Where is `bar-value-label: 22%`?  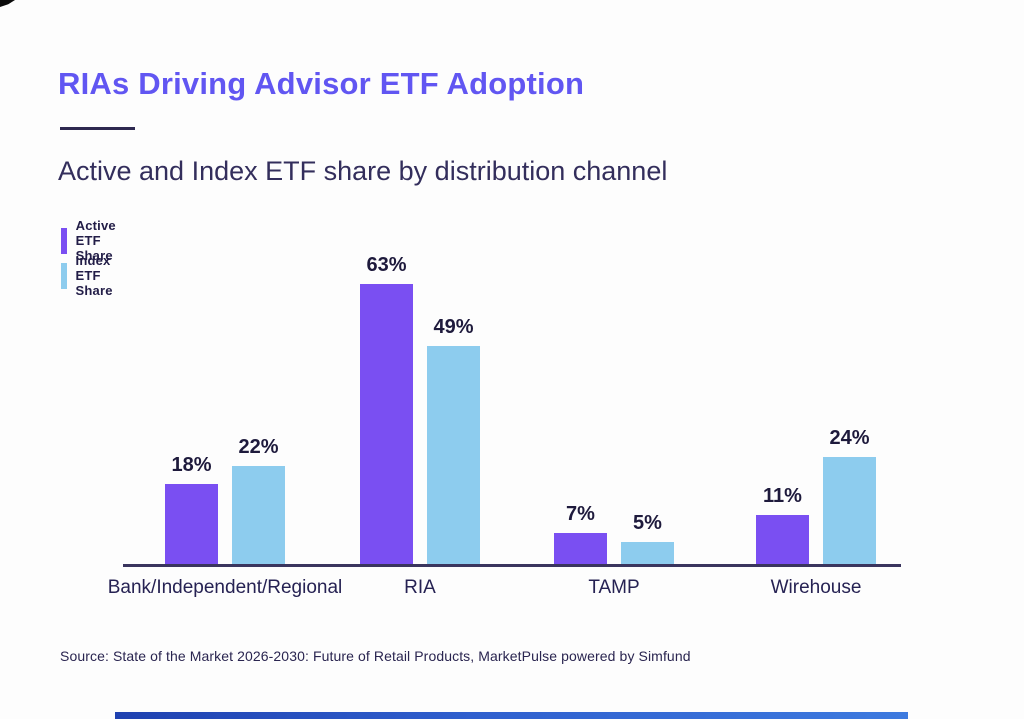
bar-value-label: 22% is located at coordinates (258, 447).